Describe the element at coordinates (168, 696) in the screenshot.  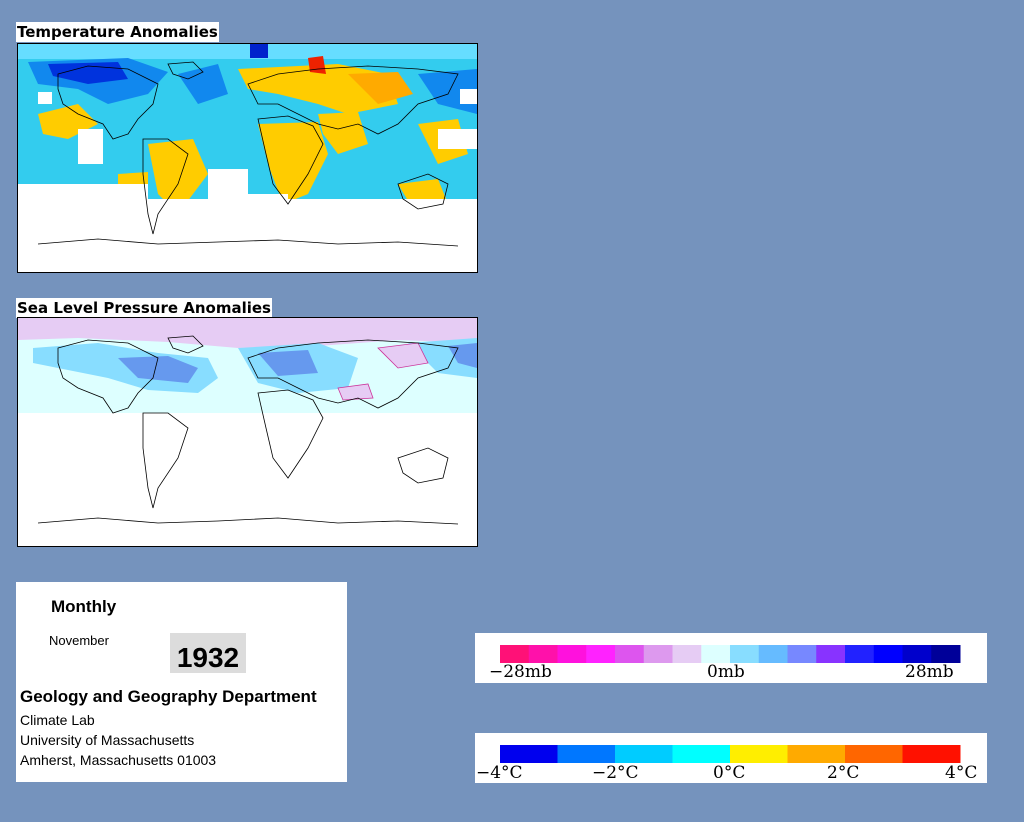
I see `department-name: Geology and Geography Department` at that location.